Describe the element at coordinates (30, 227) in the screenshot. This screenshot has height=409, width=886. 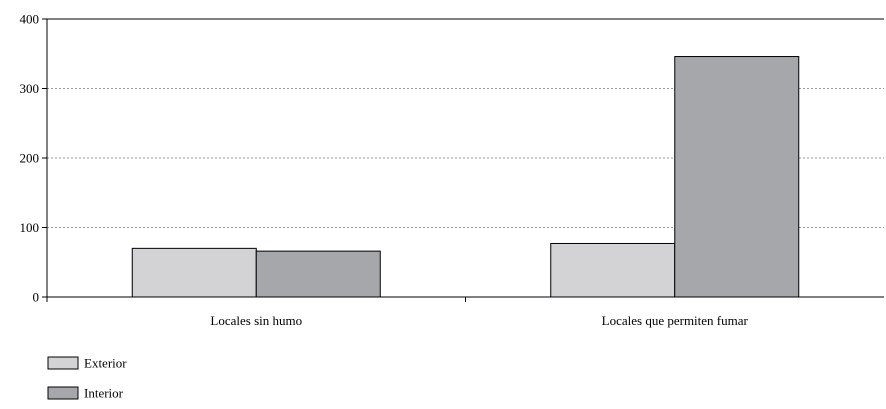
I see `y-tick-label-100: 100` at that location.